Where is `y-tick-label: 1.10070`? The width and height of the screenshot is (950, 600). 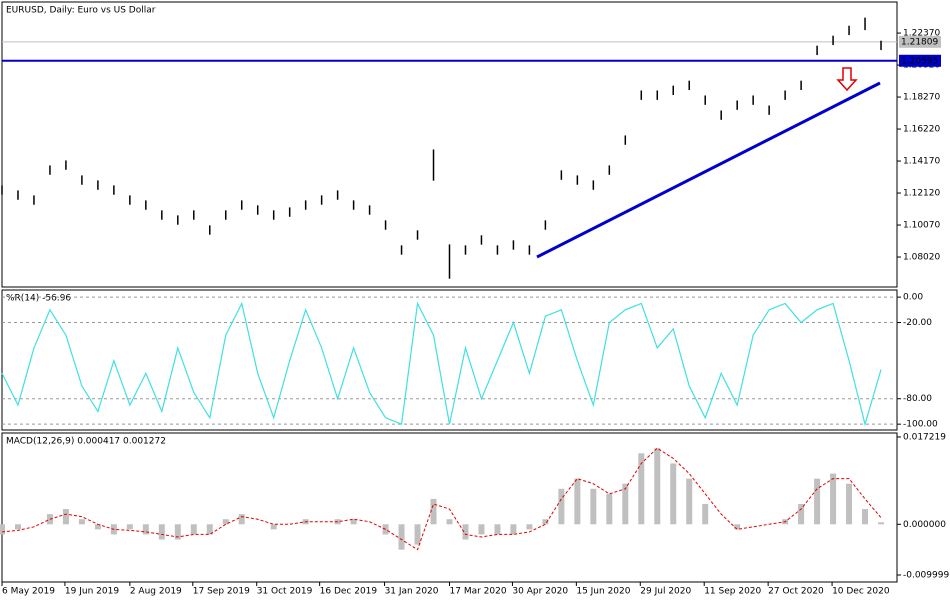 y-tick-label: 1.10070 is located at coordinates (921, 226).